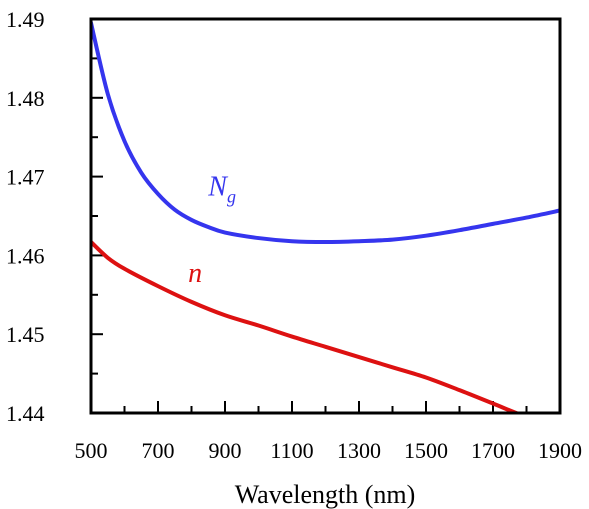 Image resolution: width=589 pixels, height=509 pixels. I want to click on y-tick-label: 1.49, so click(25, 19).